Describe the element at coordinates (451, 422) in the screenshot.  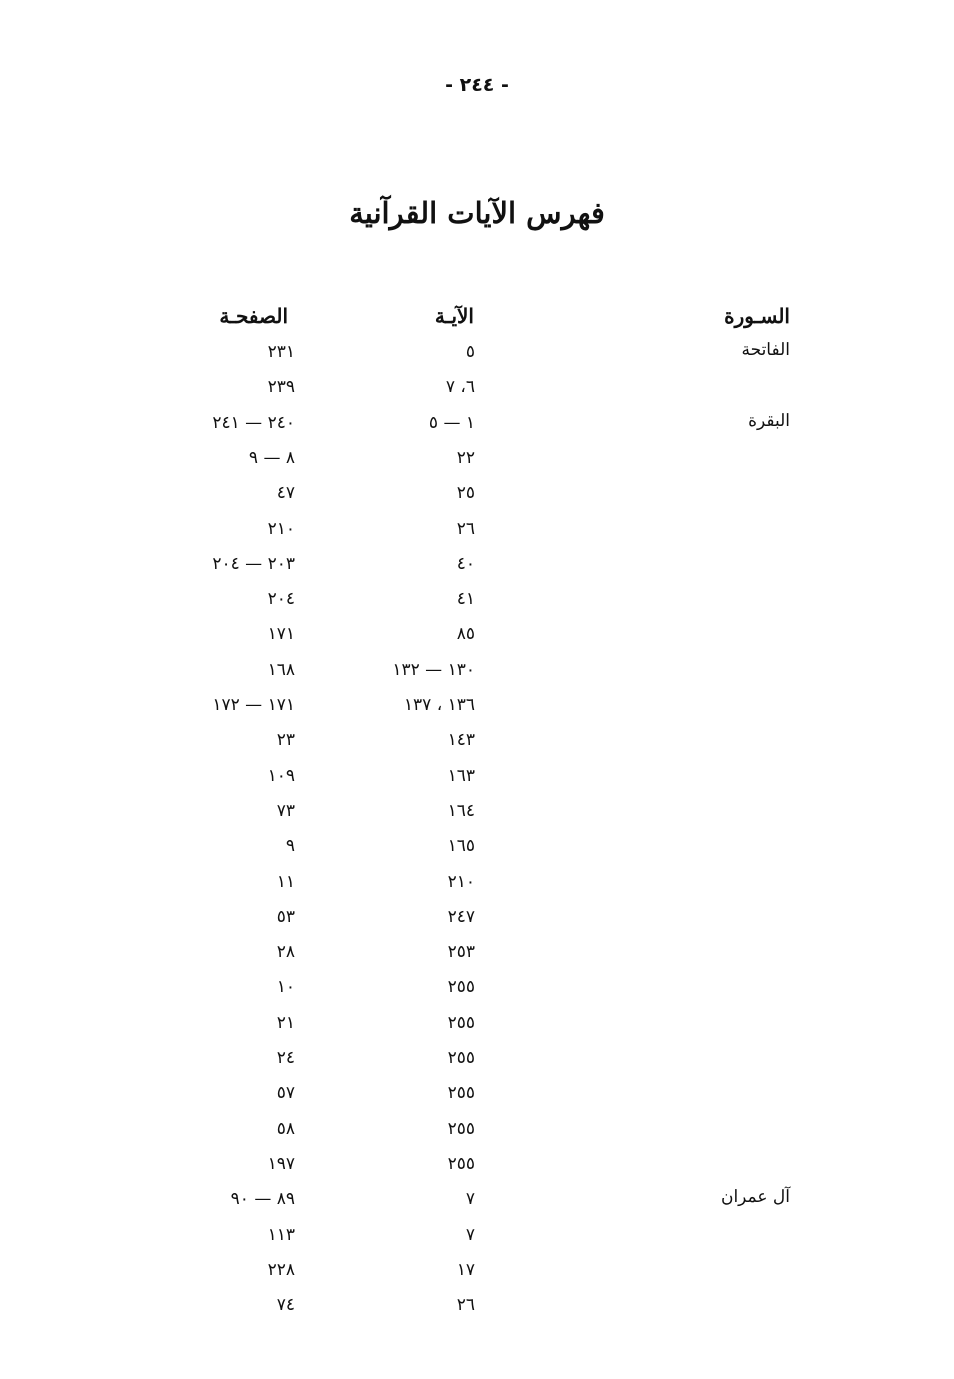
I see `row-verse: ١ — ٥` at that location.